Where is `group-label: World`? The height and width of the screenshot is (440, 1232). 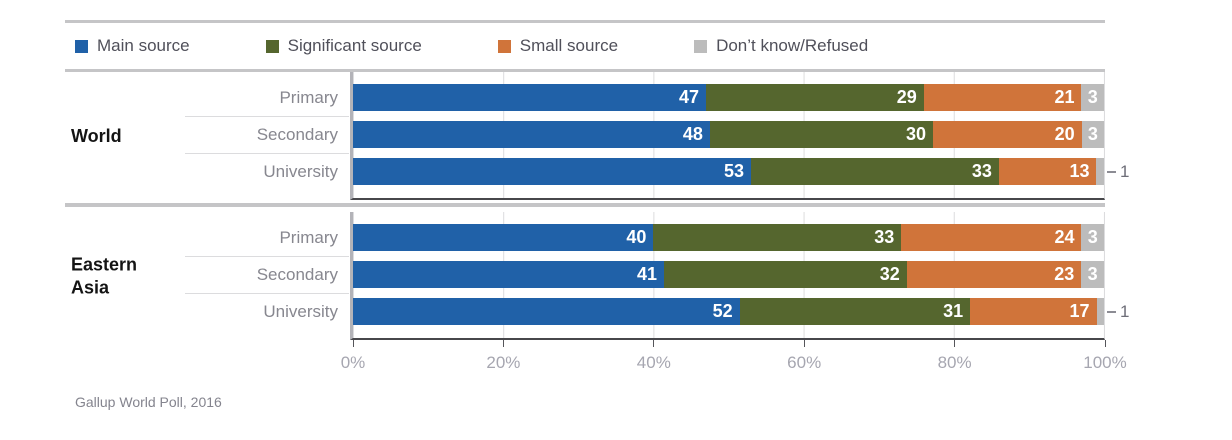 group-label: World is located at coordinates (96, 135).